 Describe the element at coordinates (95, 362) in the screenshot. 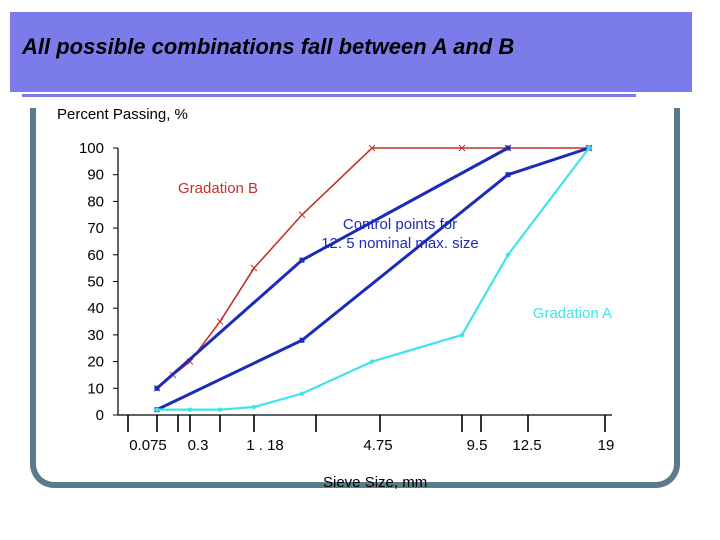

I see `y-tick-label: 20` at that location.